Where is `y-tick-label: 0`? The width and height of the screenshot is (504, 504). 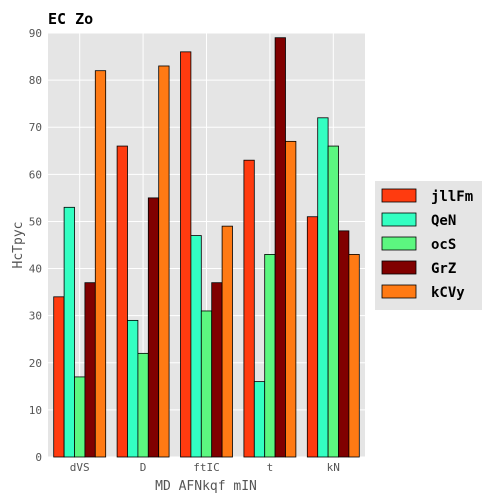
y-tick-label: 0 is located at coordinates (38, 457).